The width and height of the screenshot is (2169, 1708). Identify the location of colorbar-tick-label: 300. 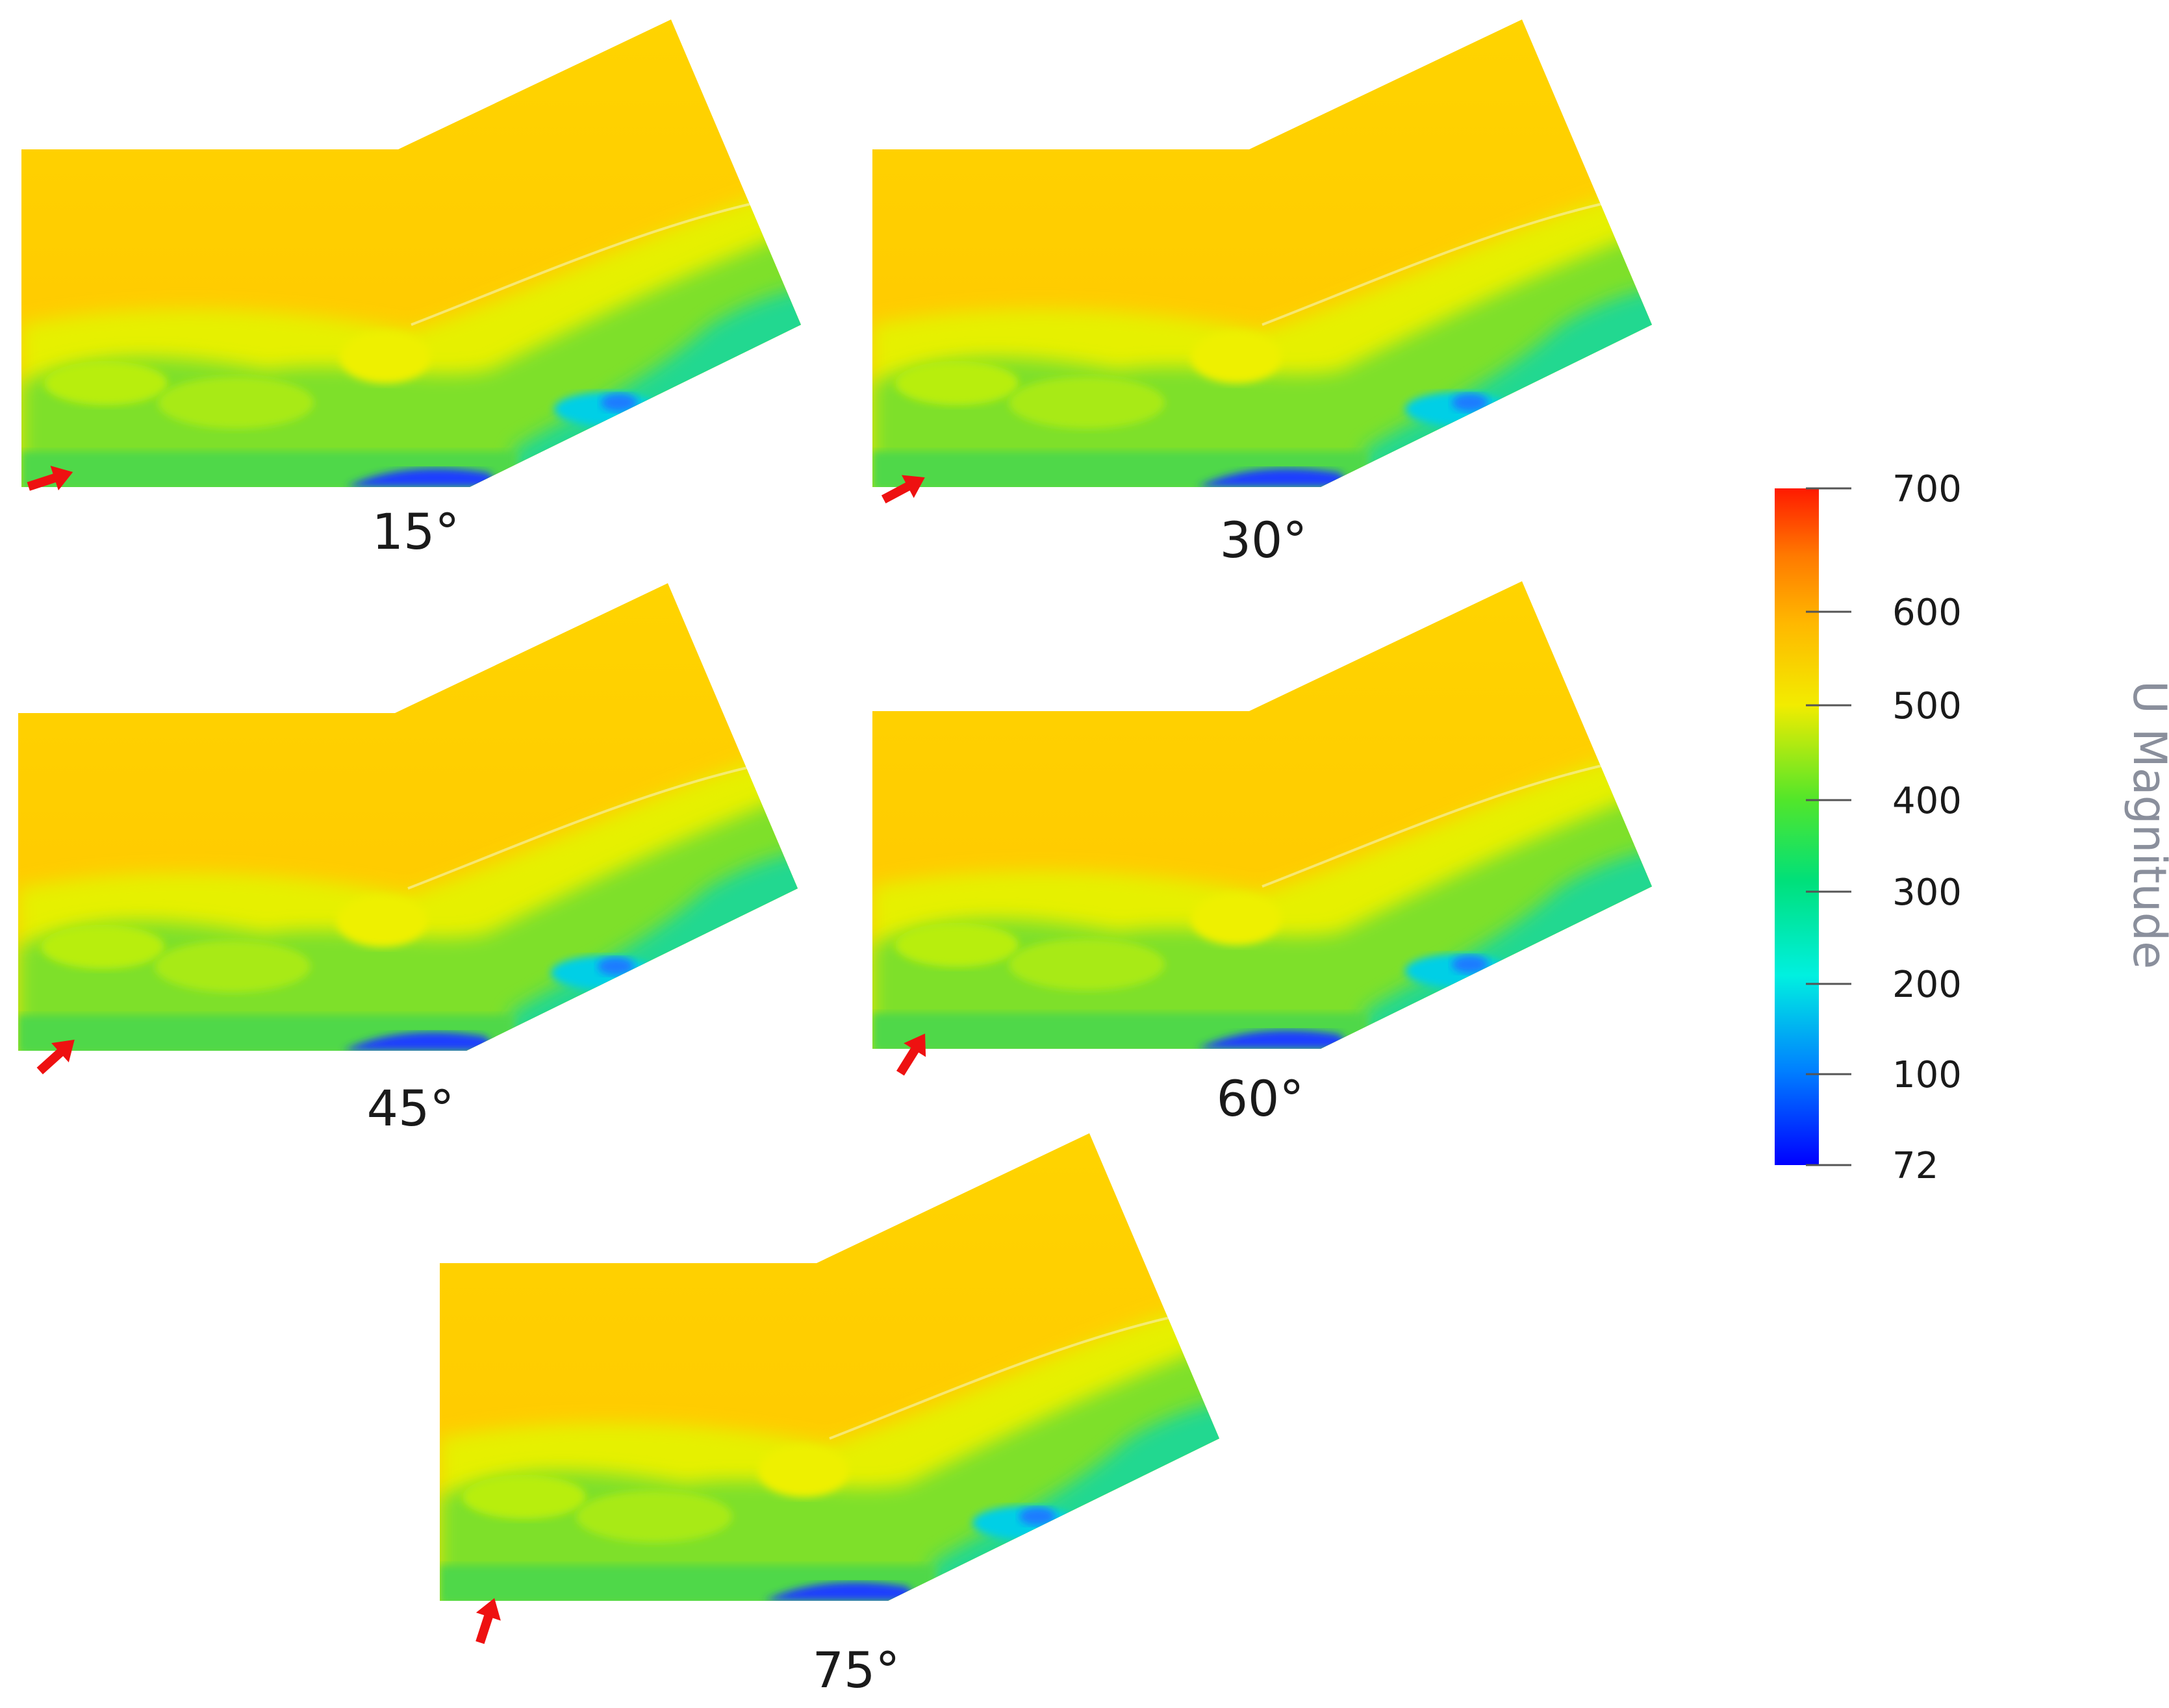
(1927, 893).